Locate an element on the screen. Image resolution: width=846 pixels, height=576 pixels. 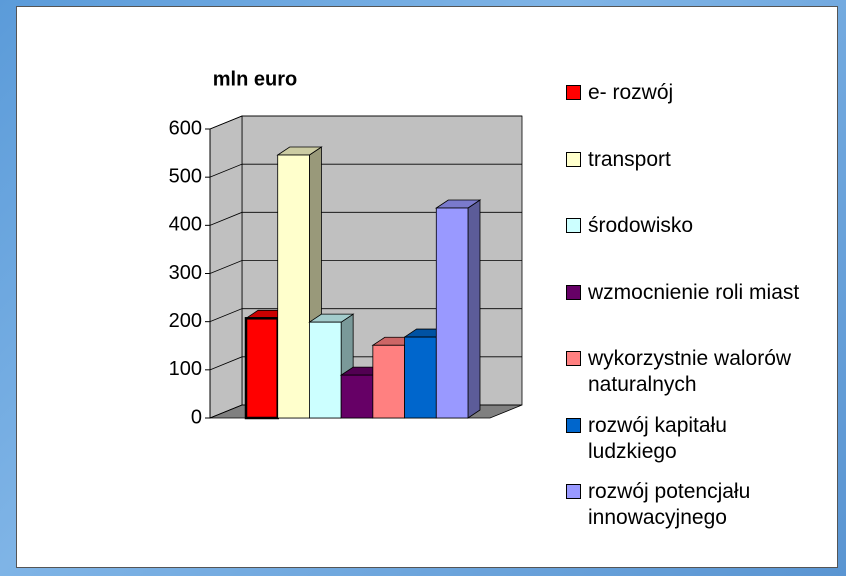
legend-label: rozwój kapitału ludzkiego is located at coordinates (657, 438).